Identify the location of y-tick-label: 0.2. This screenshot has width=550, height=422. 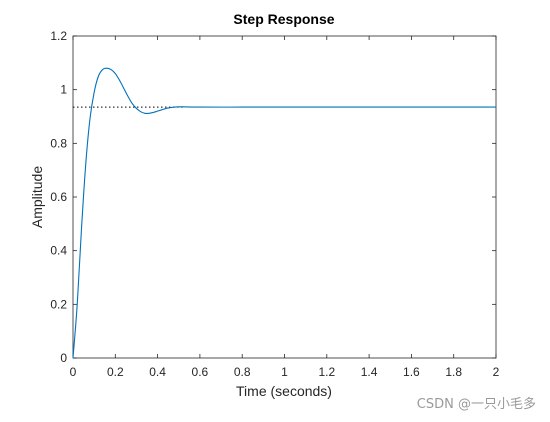
(58, 304).